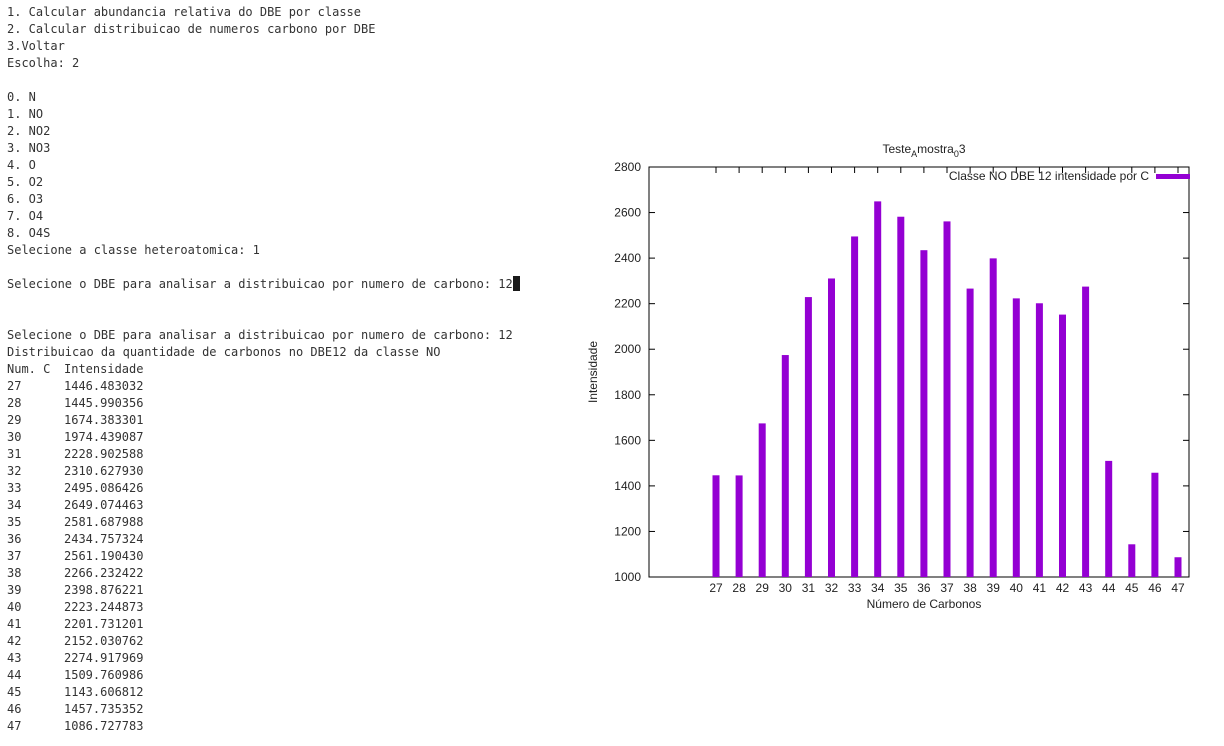 This screenshot has width=1224, height=746. I want to click on cell-intensidade: 2398.876221, so click(104, 590).